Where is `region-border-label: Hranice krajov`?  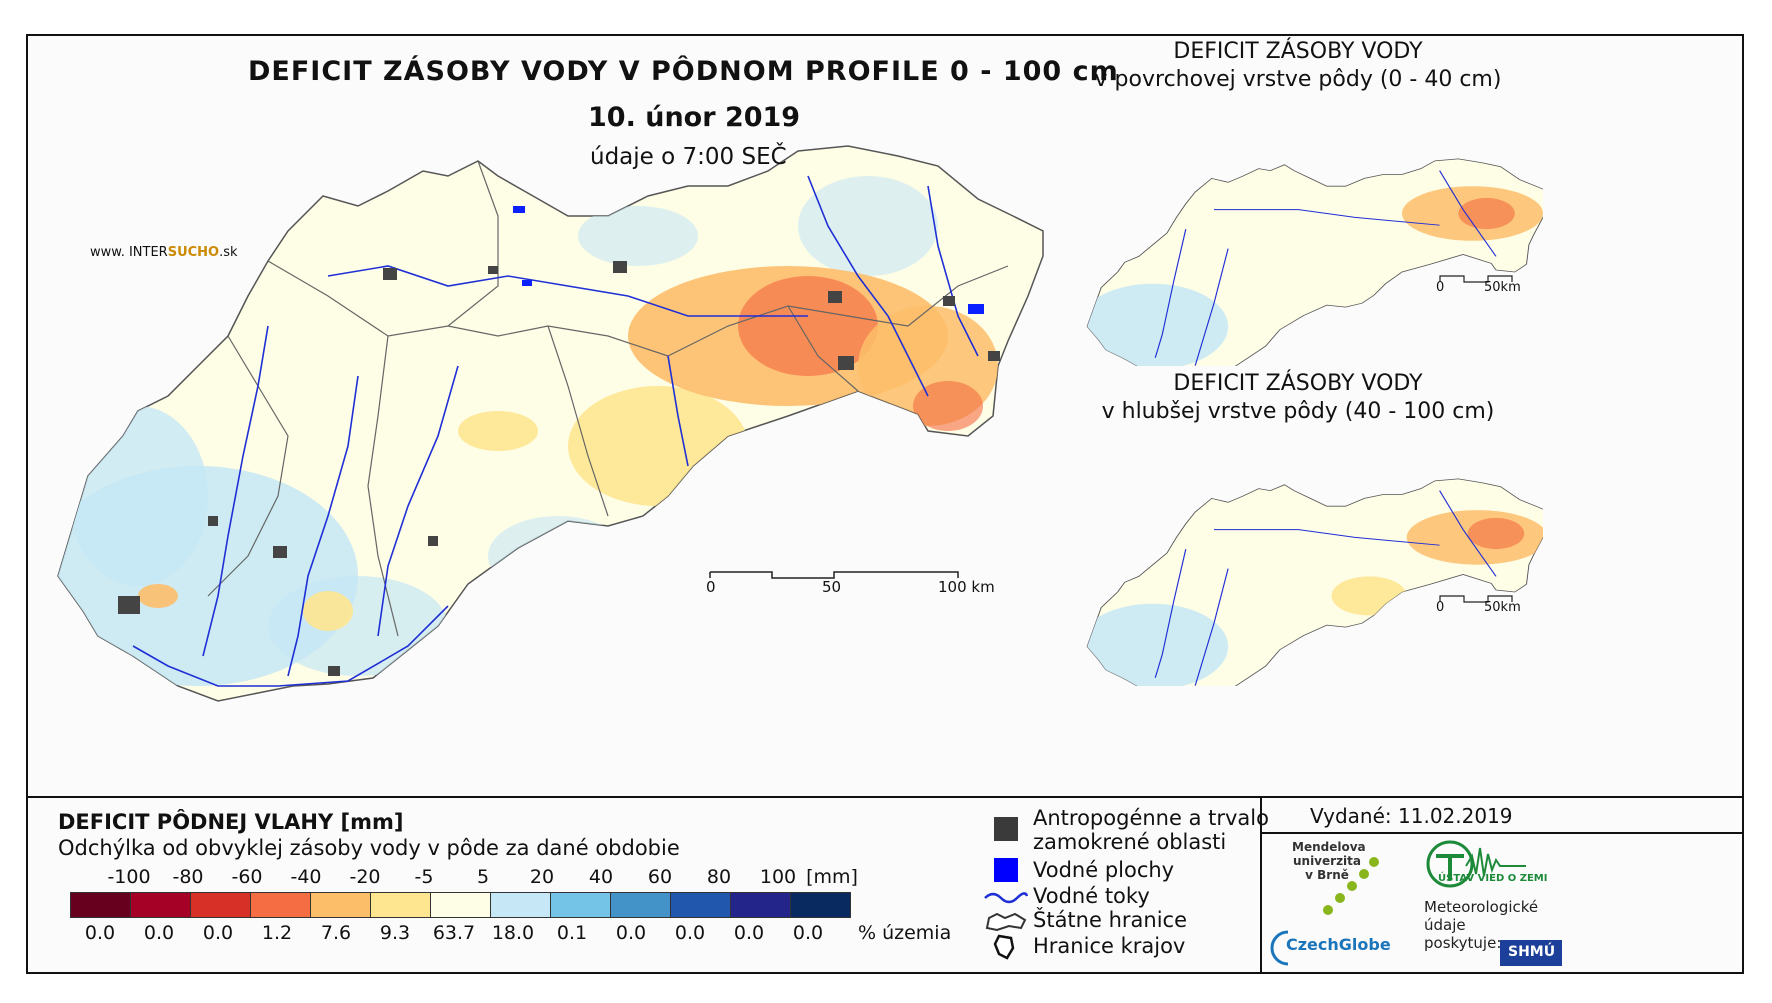 region-border-label: Hranice krajov is located at coordinates (1109, 946).